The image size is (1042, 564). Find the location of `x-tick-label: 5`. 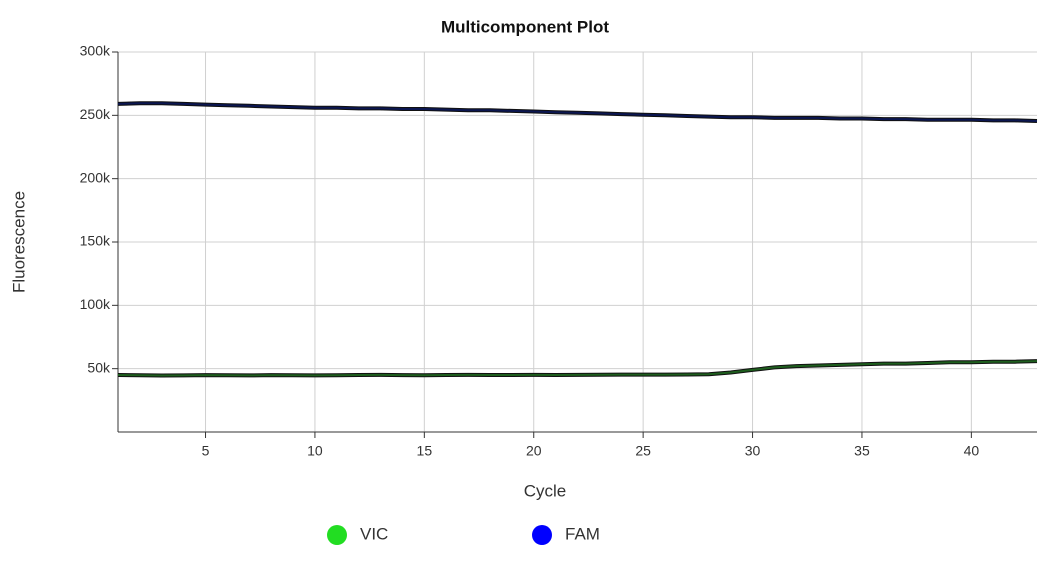

x-tick-label: 5 is located at coordinates (206, 451).